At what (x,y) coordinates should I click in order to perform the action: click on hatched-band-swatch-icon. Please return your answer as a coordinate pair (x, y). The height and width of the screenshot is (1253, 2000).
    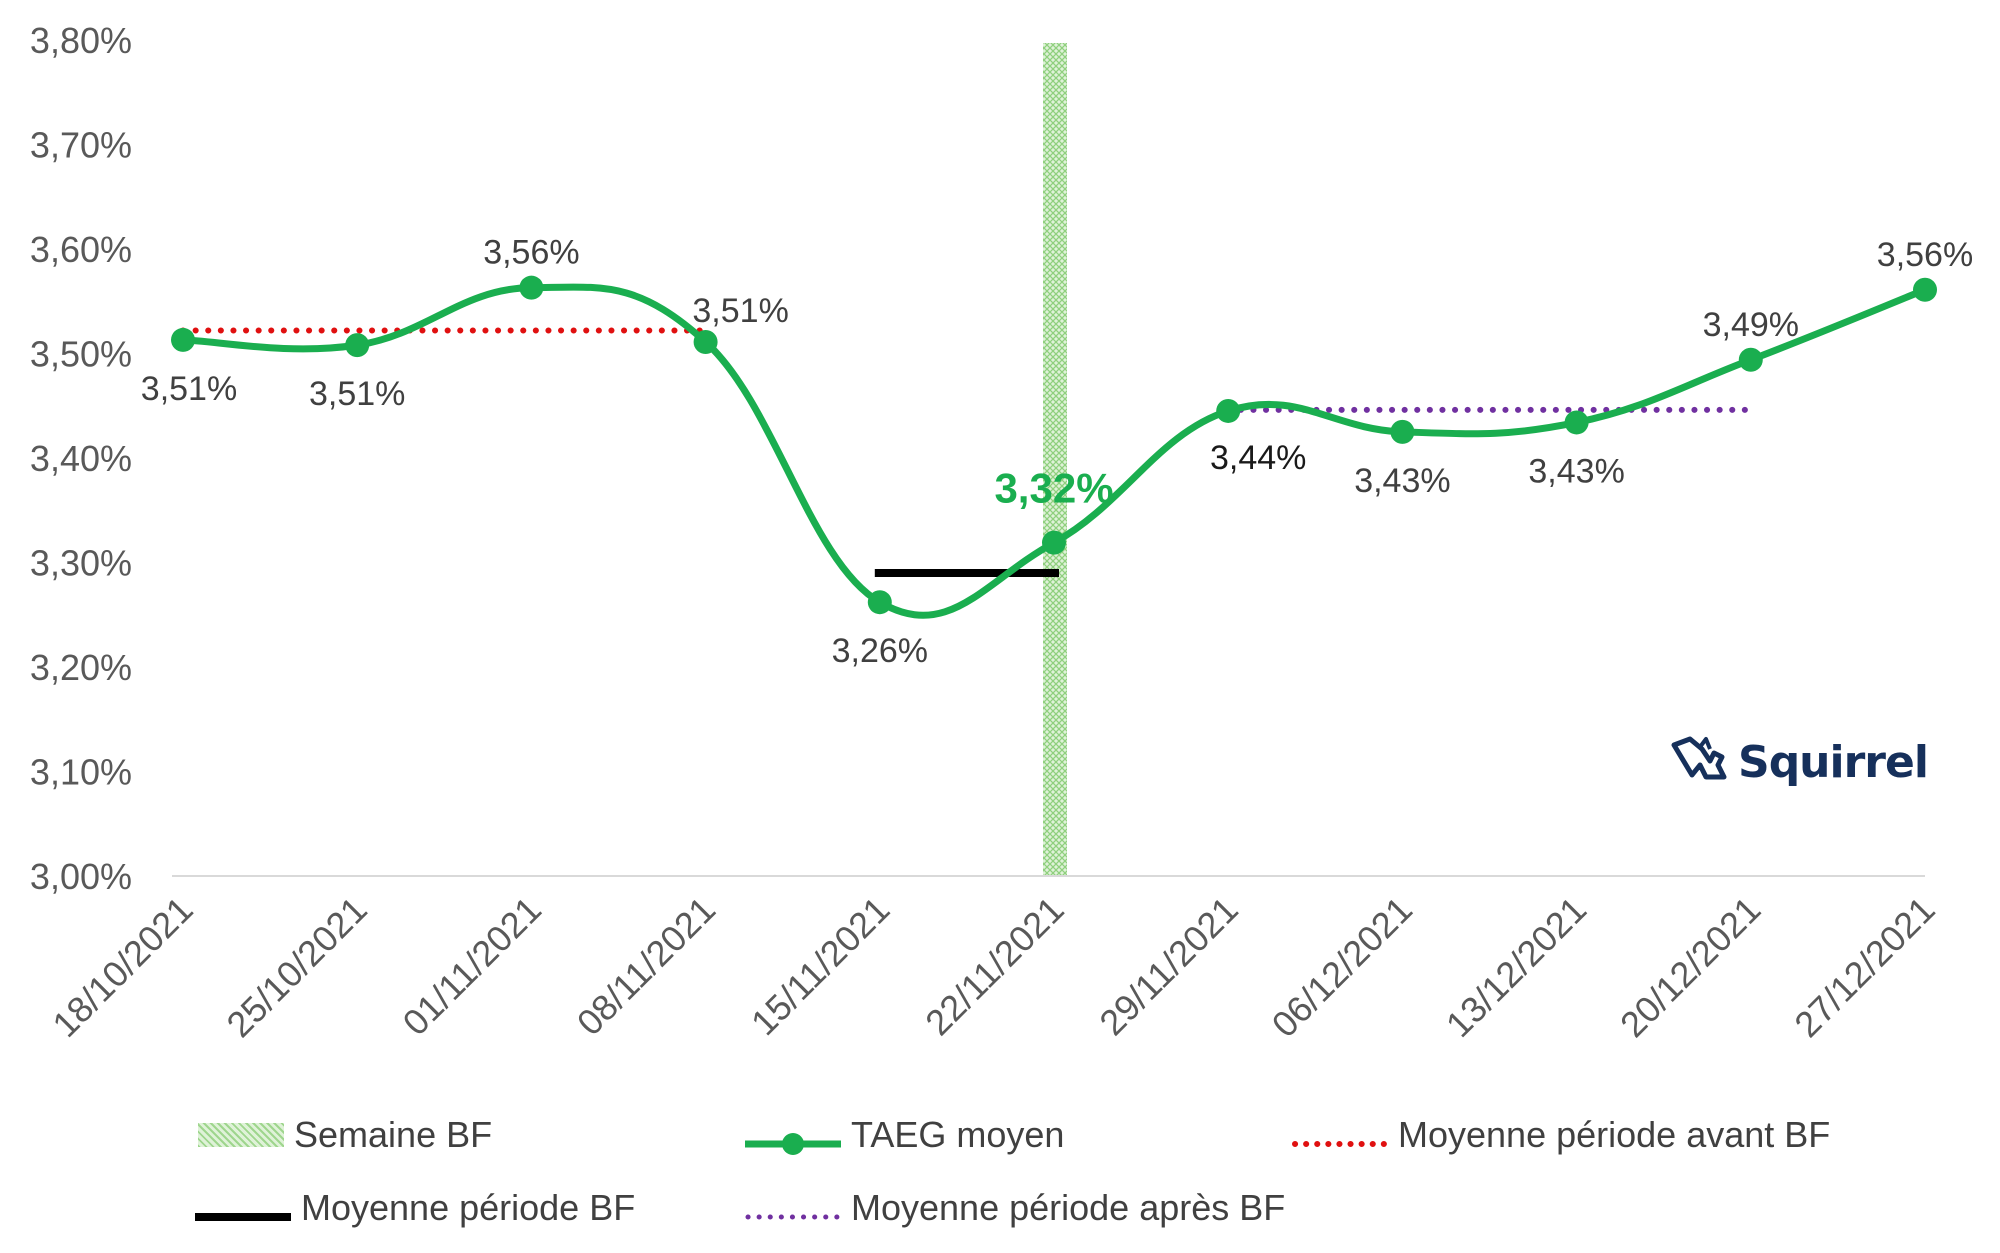
    Looking at the image, I should click on (241, 1135).